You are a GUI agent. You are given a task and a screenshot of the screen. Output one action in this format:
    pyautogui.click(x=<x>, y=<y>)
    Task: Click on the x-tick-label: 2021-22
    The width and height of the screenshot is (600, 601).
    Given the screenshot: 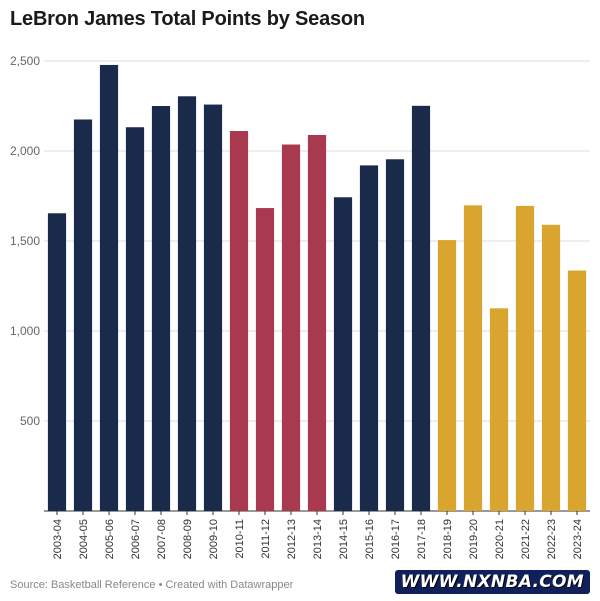 What is the action you would take?
    pyautogui.click(x=526, y=539)
    